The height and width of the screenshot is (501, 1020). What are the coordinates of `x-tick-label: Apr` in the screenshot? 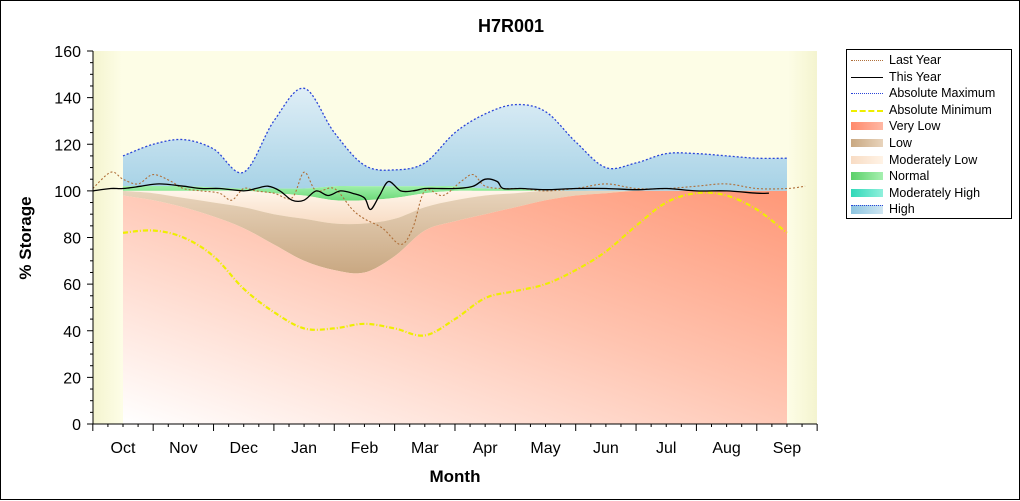 It's located at (486, 448).